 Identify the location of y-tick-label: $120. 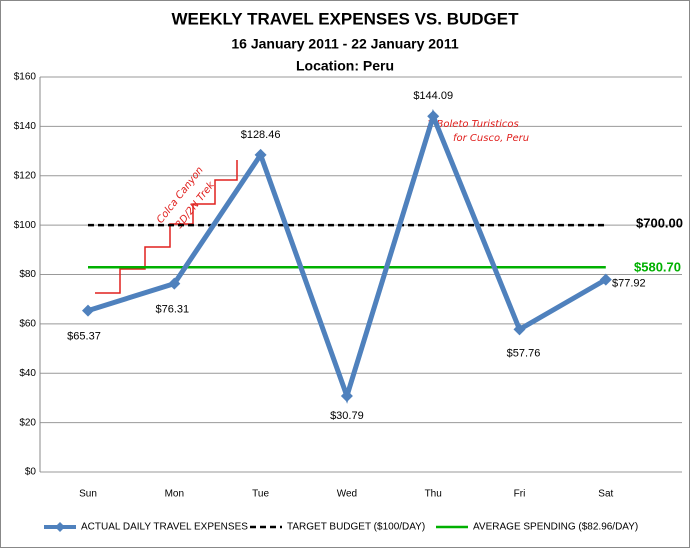
(25, 175).